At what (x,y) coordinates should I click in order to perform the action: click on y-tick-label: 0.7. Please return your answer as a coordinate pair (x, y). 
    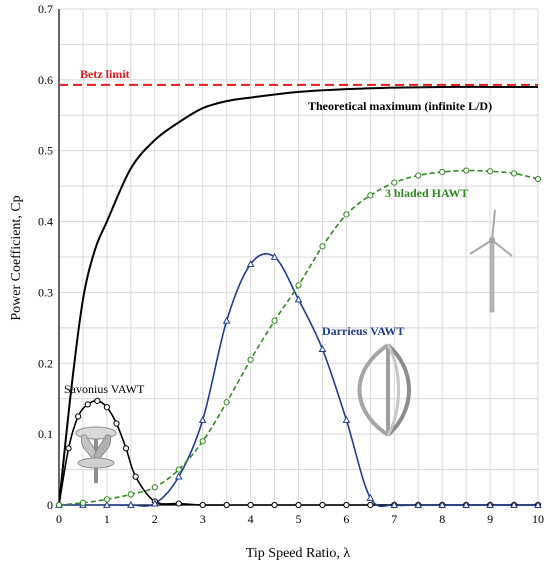
    Looking at the image, I should click on (45, 9).